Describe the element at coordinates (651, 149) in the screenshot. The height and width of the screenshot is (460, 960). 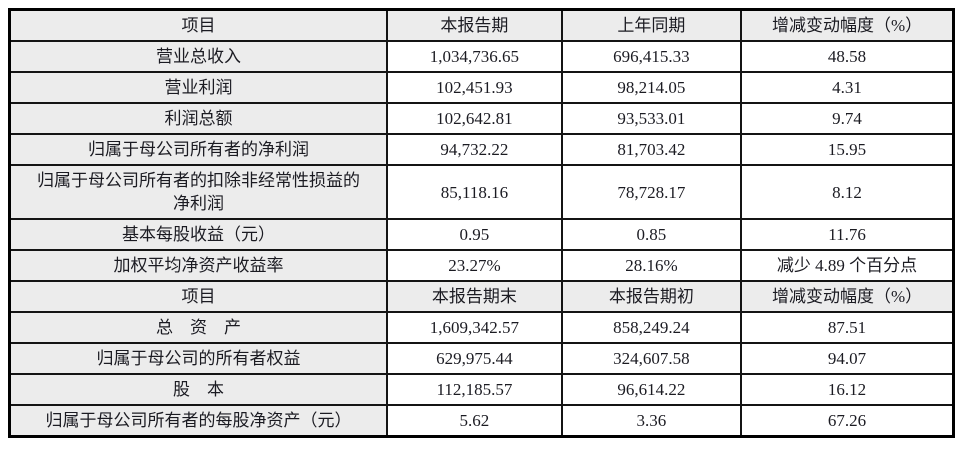
I see `row-value-cell: 81,703.42` at that location.